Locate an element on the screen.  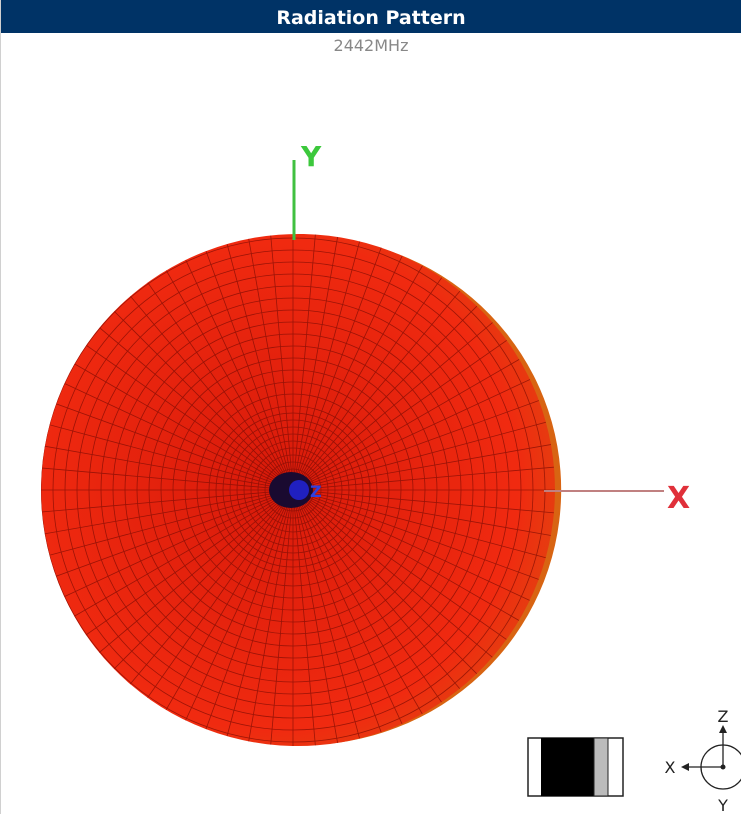
y-axis-label: Y is located at coordinates (311, 156).